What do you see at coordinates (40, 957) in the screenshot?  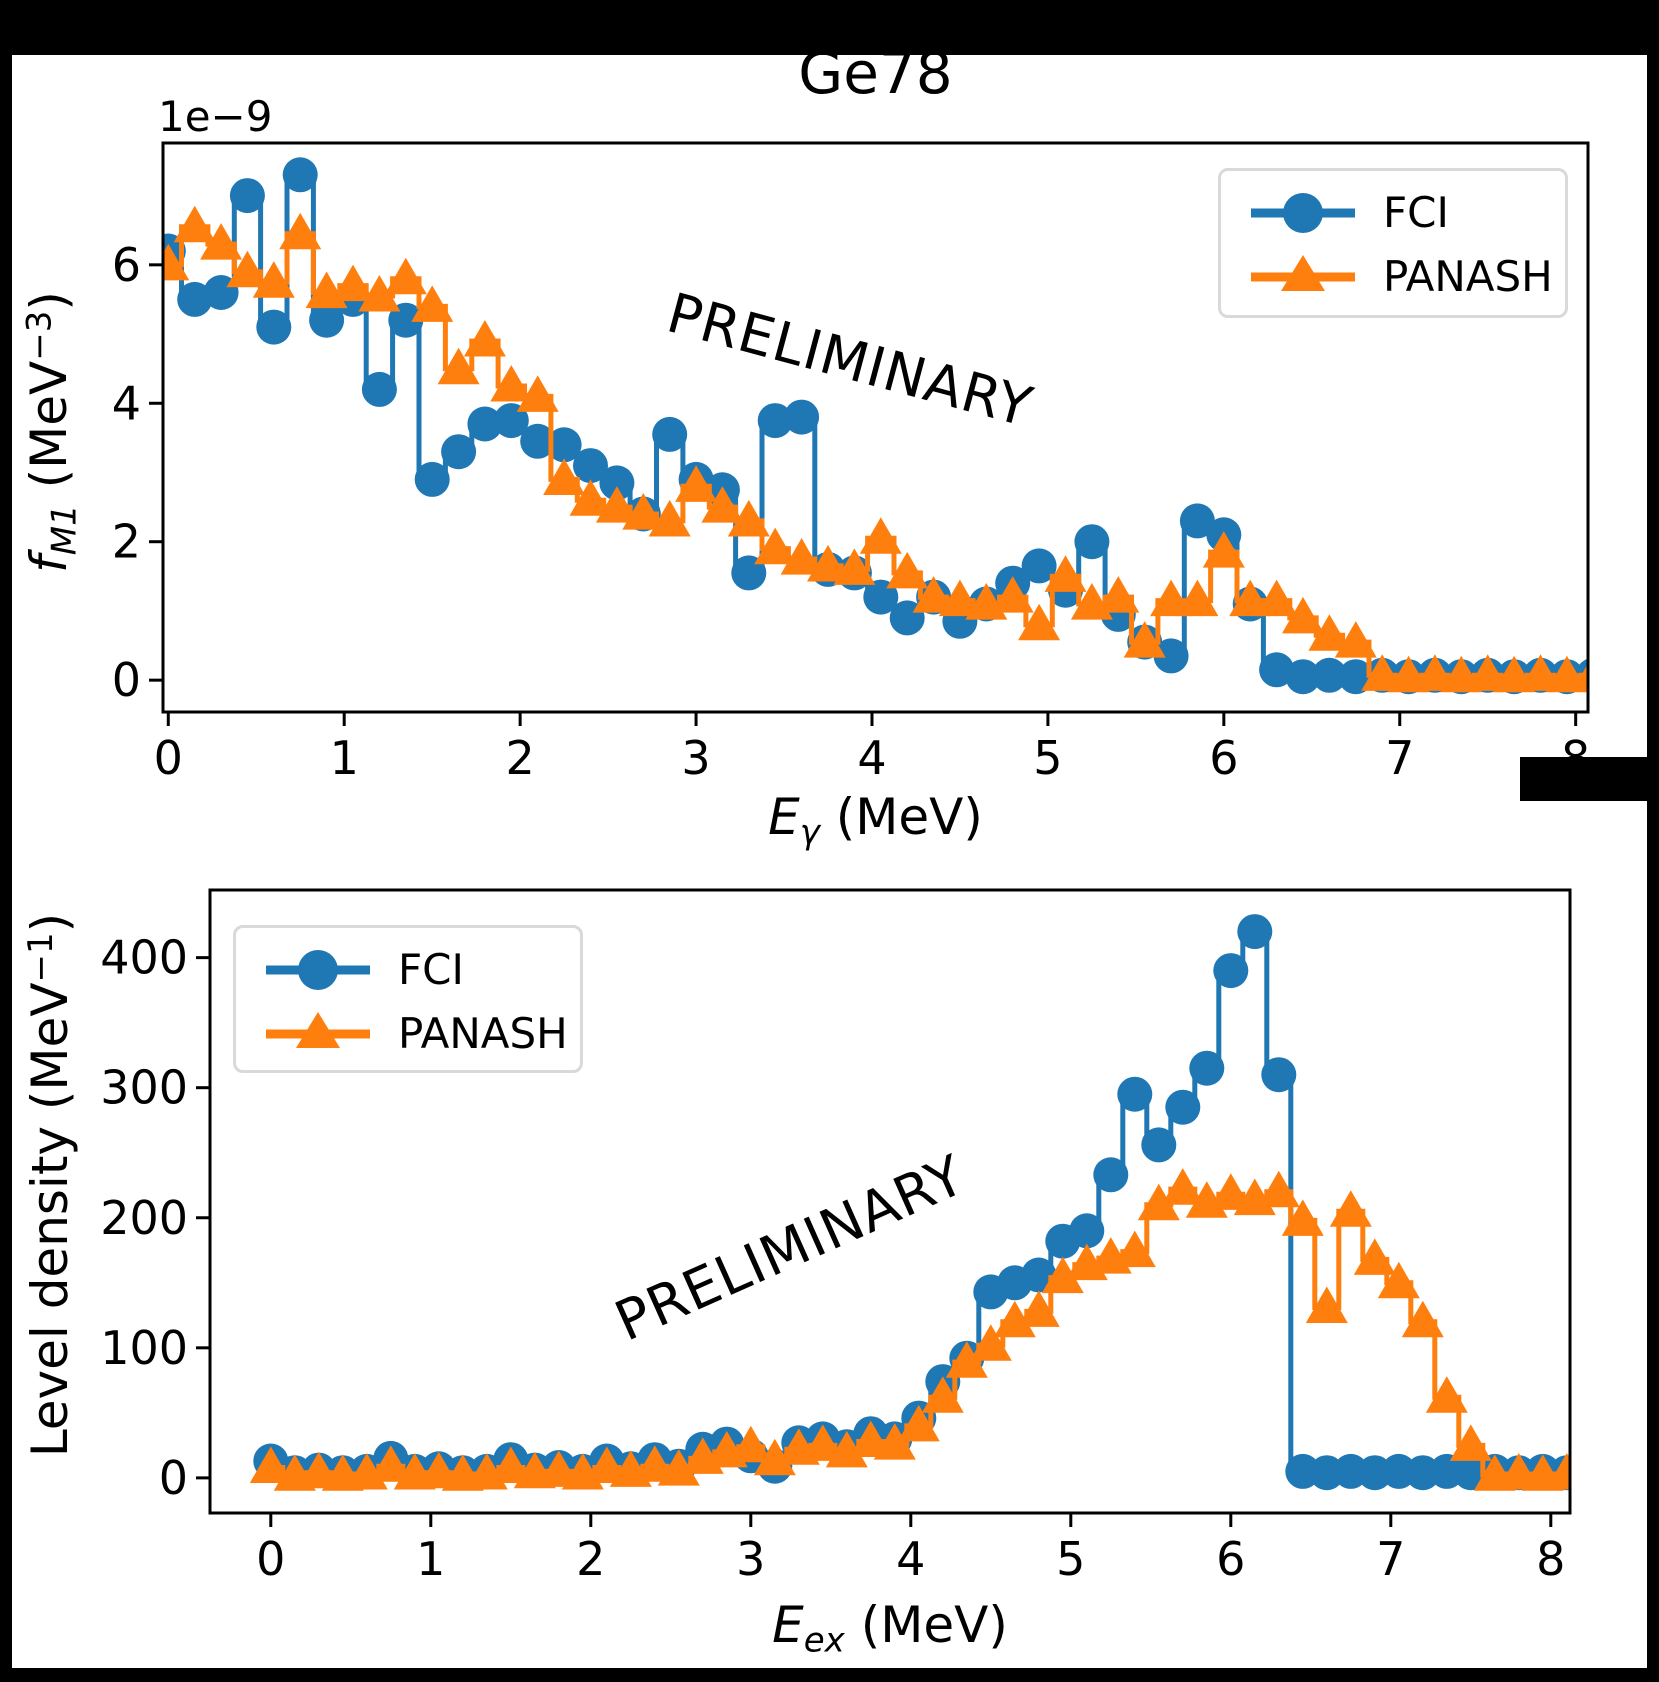 I see `ylabel-exponent: −1` at bounding box center [40, 957].